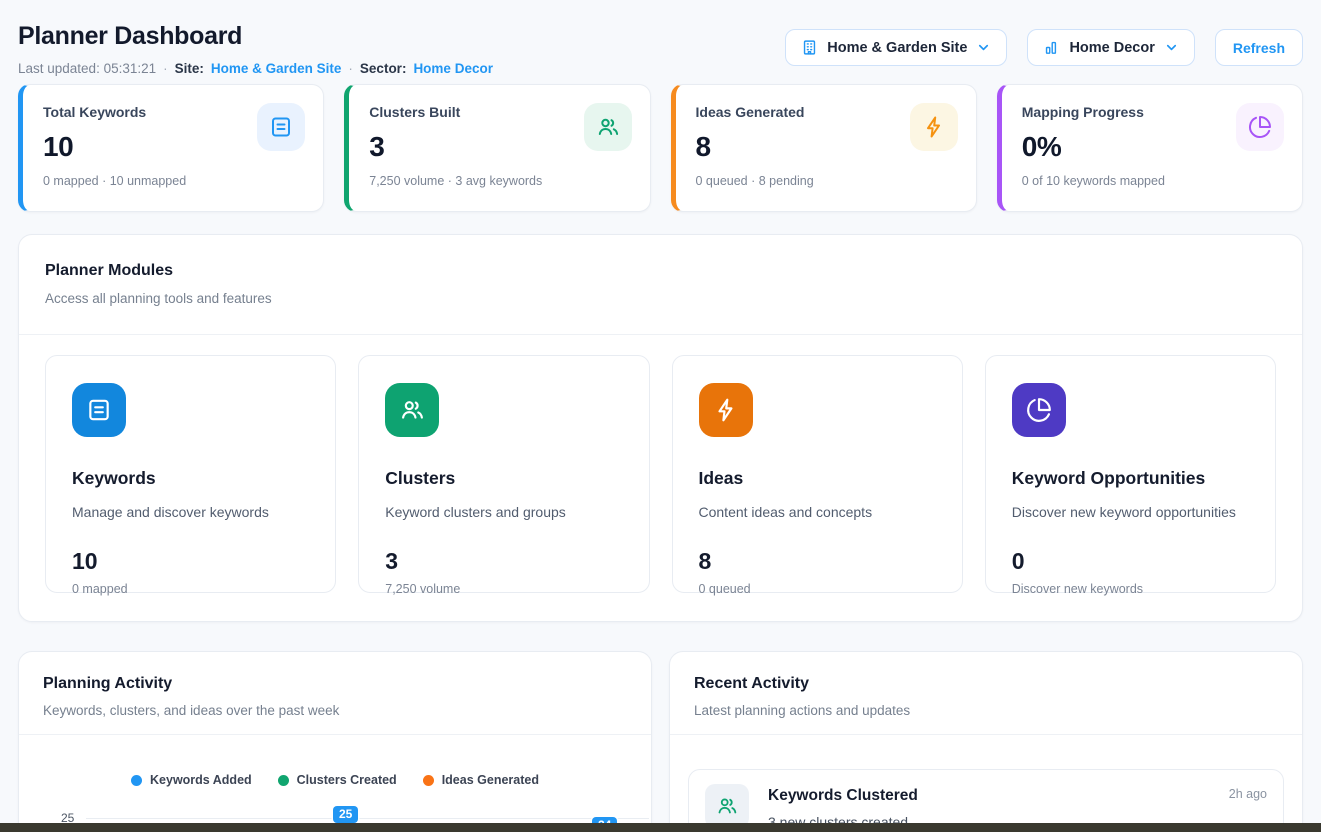  Describe the element at coordinates (392, 561) in the screenshot. I see `module-value: 3` at that location.